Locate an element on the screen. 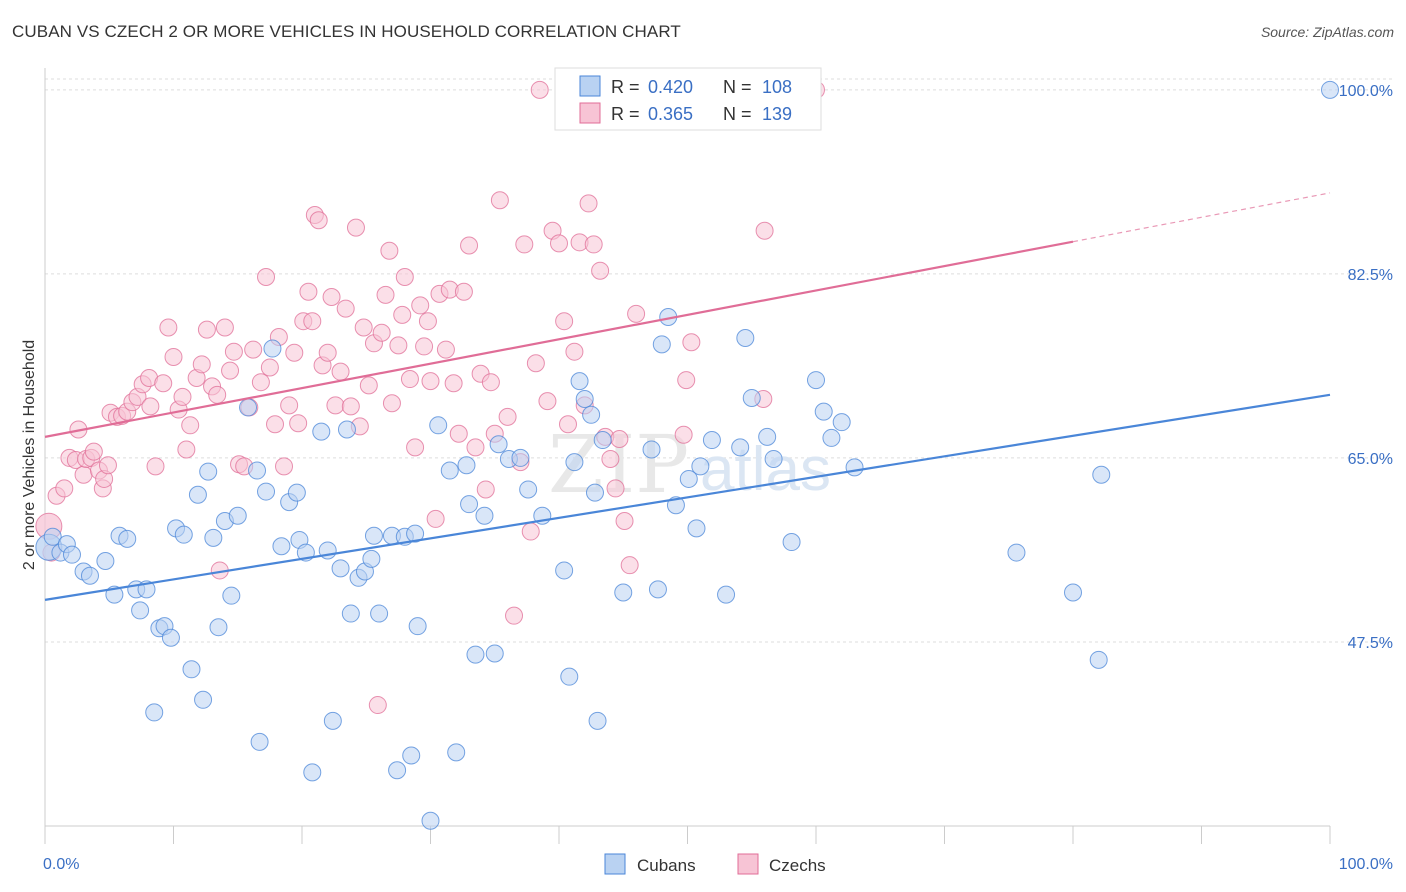  czechs-trend-extension is located at coordinates (1201, 217).